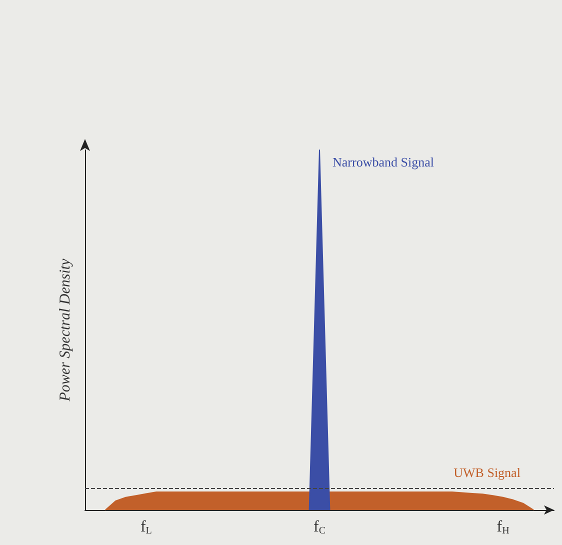  I want to click on series-label: Narrowband Signal, so click(383, 162).